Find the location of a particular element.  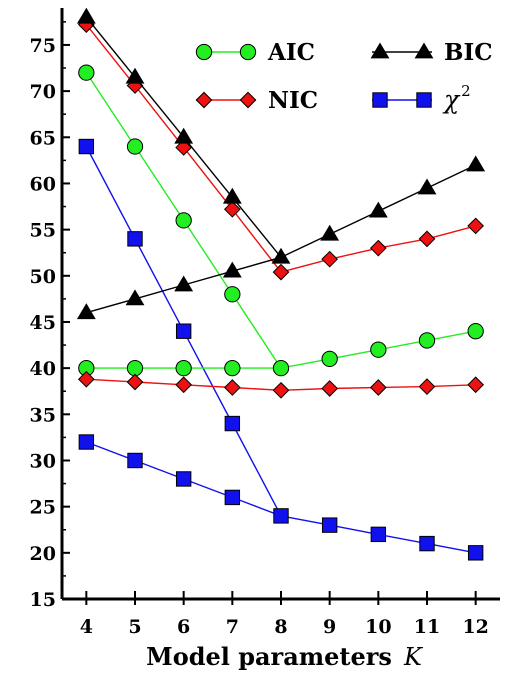

y-tick-label: 35 is located at coordinates (43, 415).